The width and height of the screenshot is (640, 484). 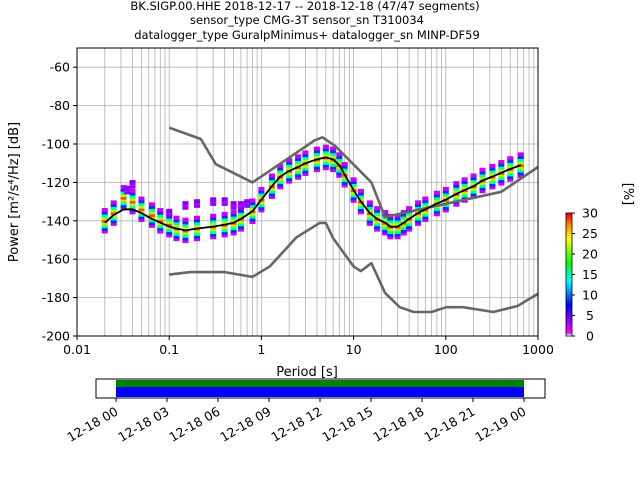 What do you see at coordinates (60, 105) in the screenshot?
I see `y-tick-label: -80` at bounding box center [60, 105].